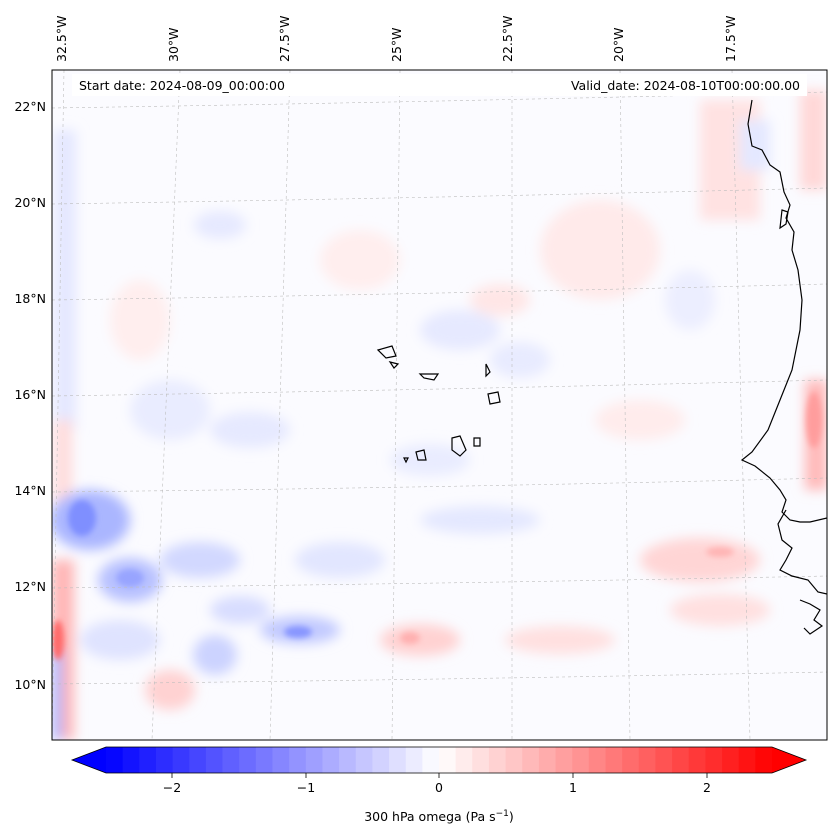 Image resolution: width=837 pixels, height=839 pixels. What do you see at coordinates (30, 684) in the screenshot?
I see `lat-label: 10°N` at bounding box center [30, 684].